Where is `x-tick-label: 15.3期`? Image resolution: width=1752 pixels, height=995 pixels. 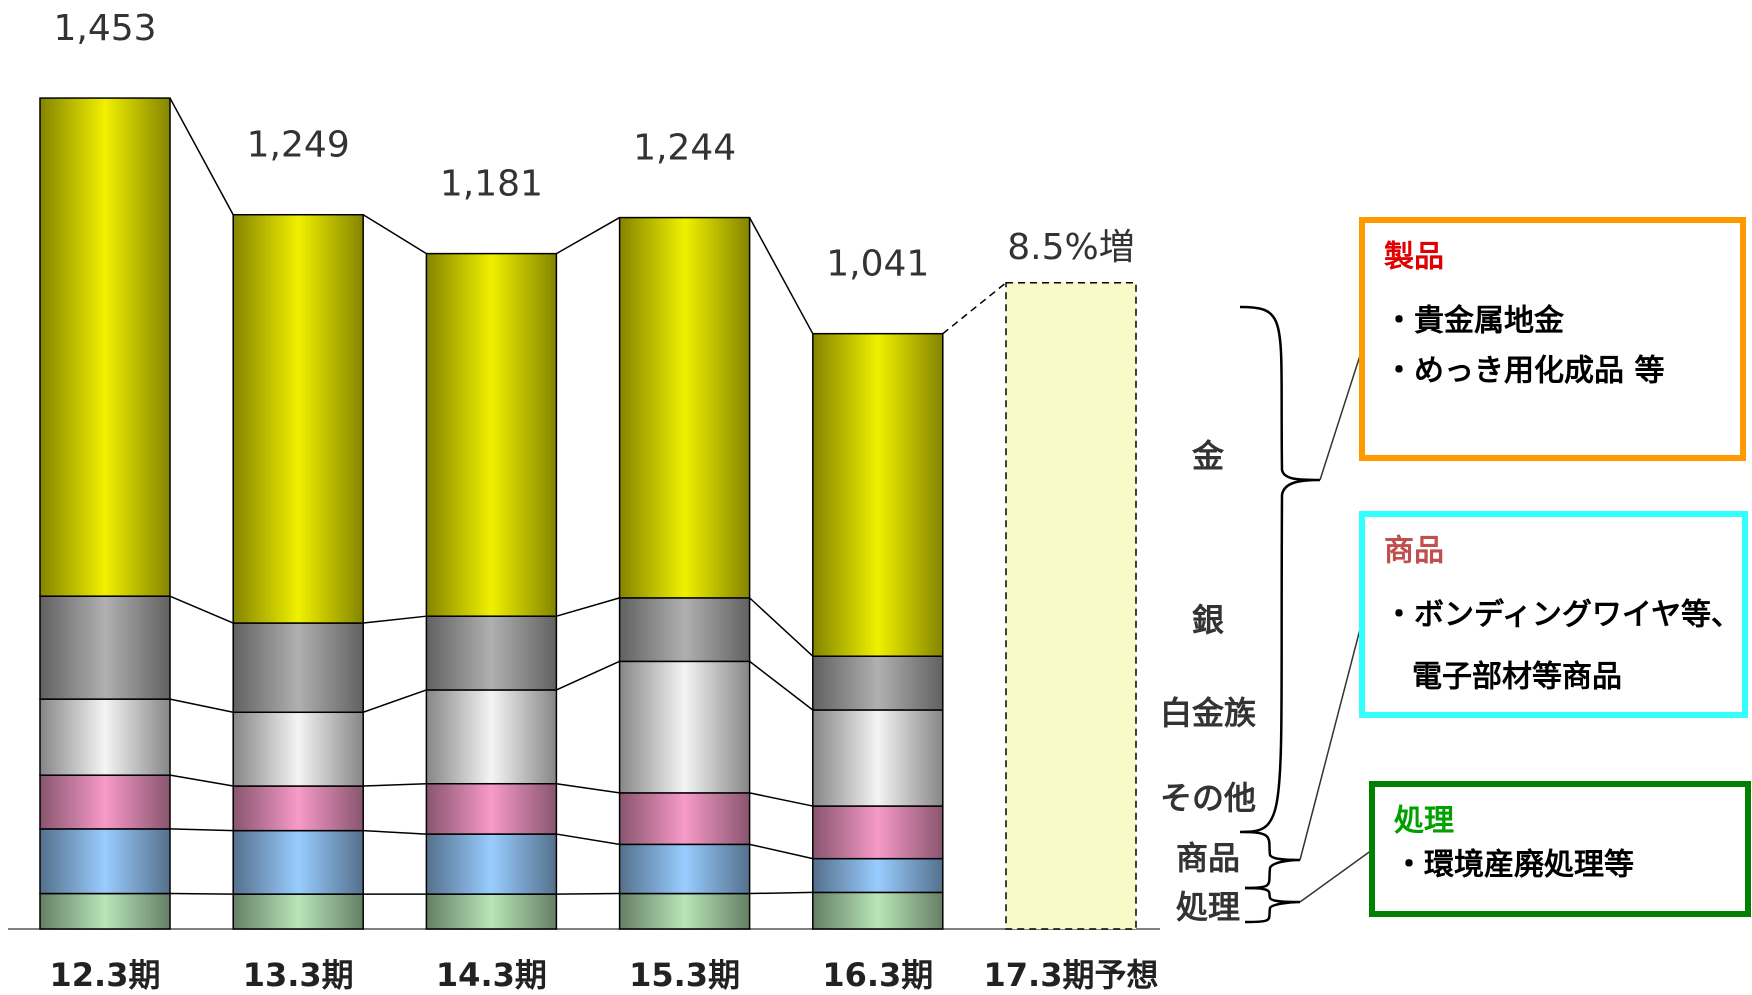
x-tick-label: 15.3期 is located at coordinates (684, 975).